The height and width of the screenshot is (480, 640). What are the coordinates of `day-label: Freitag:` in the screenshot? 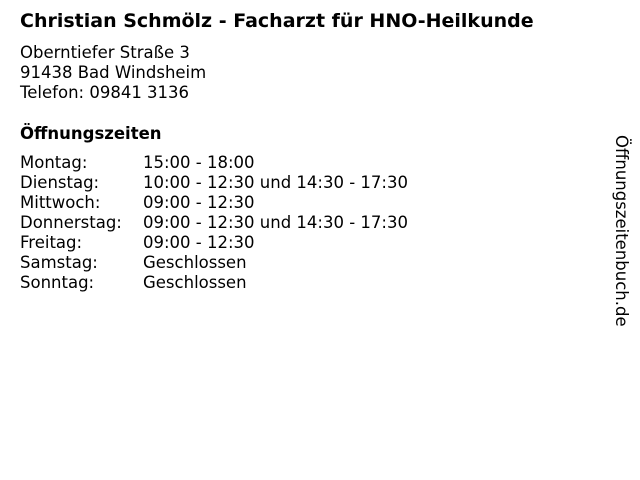 It's located at (51, 242).